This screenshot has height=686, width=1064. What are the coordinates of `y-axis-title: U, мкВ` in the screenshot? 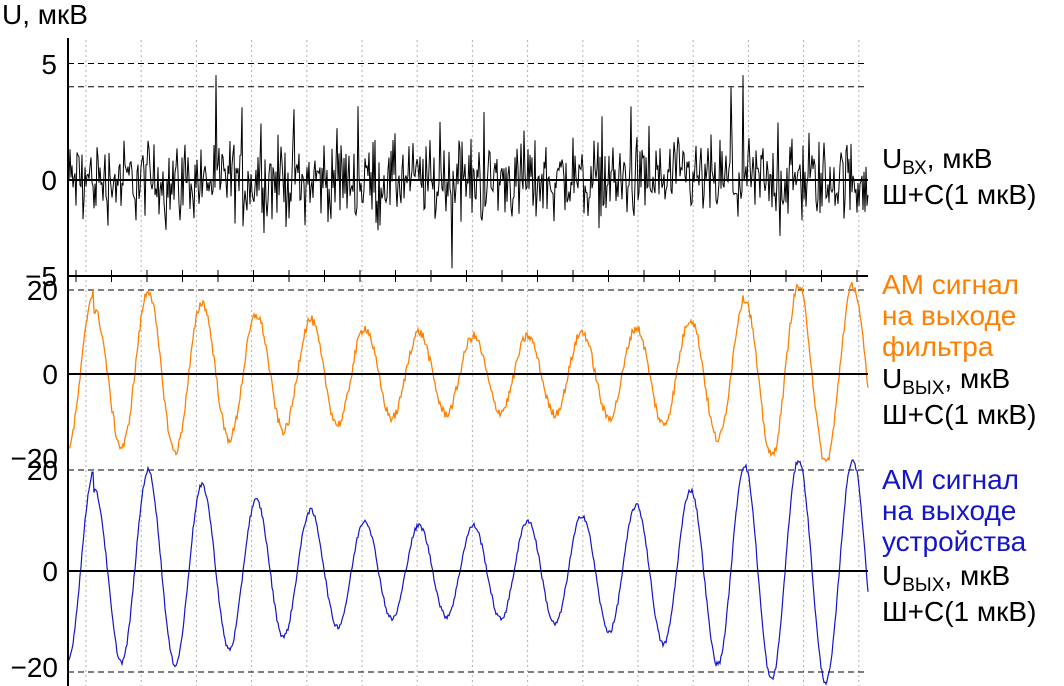 It's located at (45, 15).